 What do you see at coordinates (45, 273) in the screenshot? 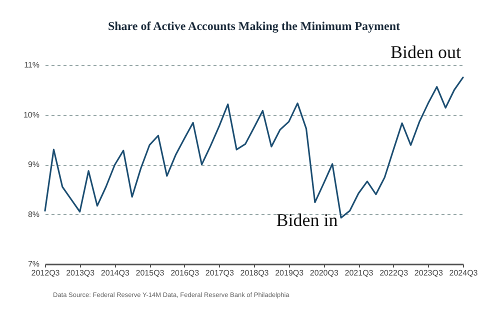
I see `x-tick-label: 2012Q3` at bounding box center [45, 273].